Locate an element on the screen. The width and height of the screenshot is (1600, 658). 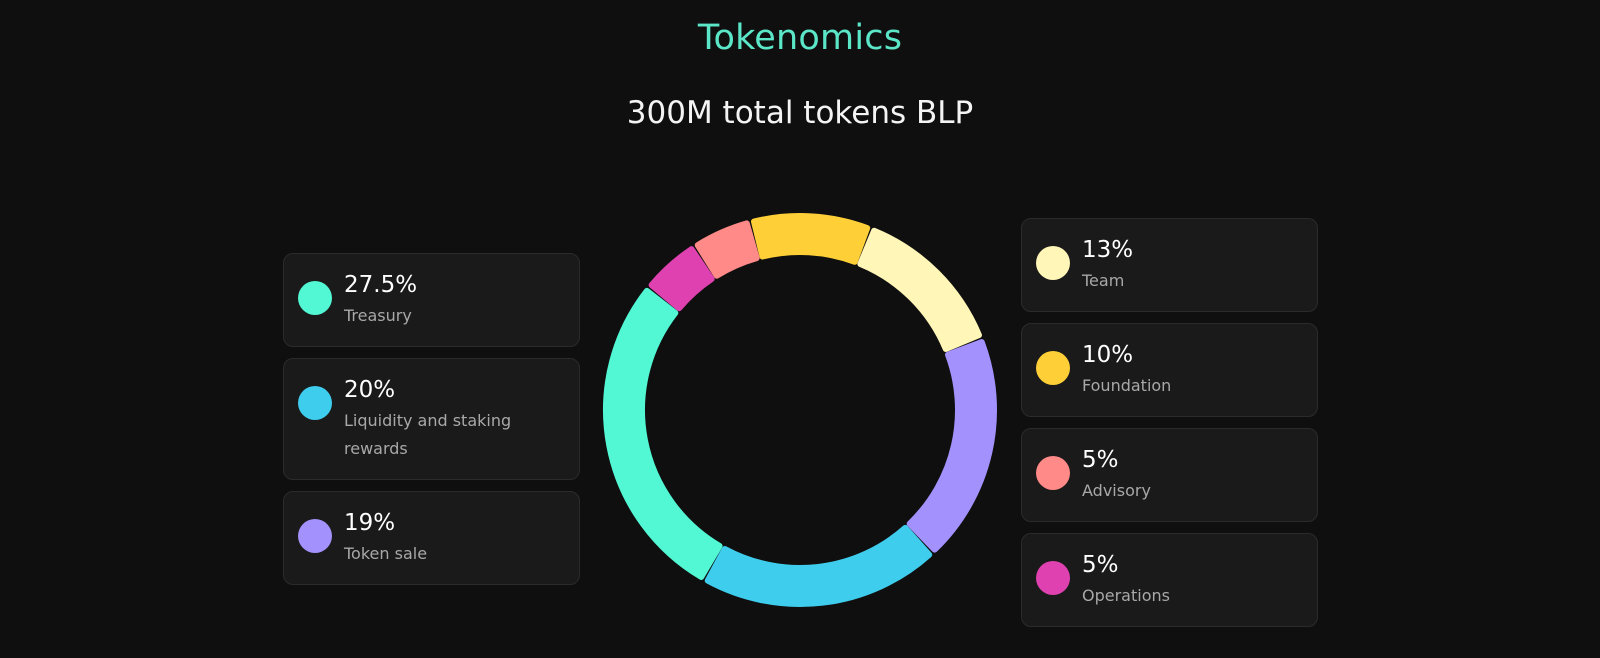
legend-label: Token sale is located at coordinates (386, 553).